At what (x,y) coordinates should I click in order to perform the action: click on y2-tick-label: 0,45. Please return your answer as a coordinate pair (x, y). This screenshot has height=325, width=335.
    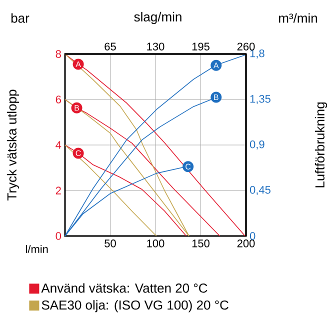
    Looking at the image, I should click on (260, 191).